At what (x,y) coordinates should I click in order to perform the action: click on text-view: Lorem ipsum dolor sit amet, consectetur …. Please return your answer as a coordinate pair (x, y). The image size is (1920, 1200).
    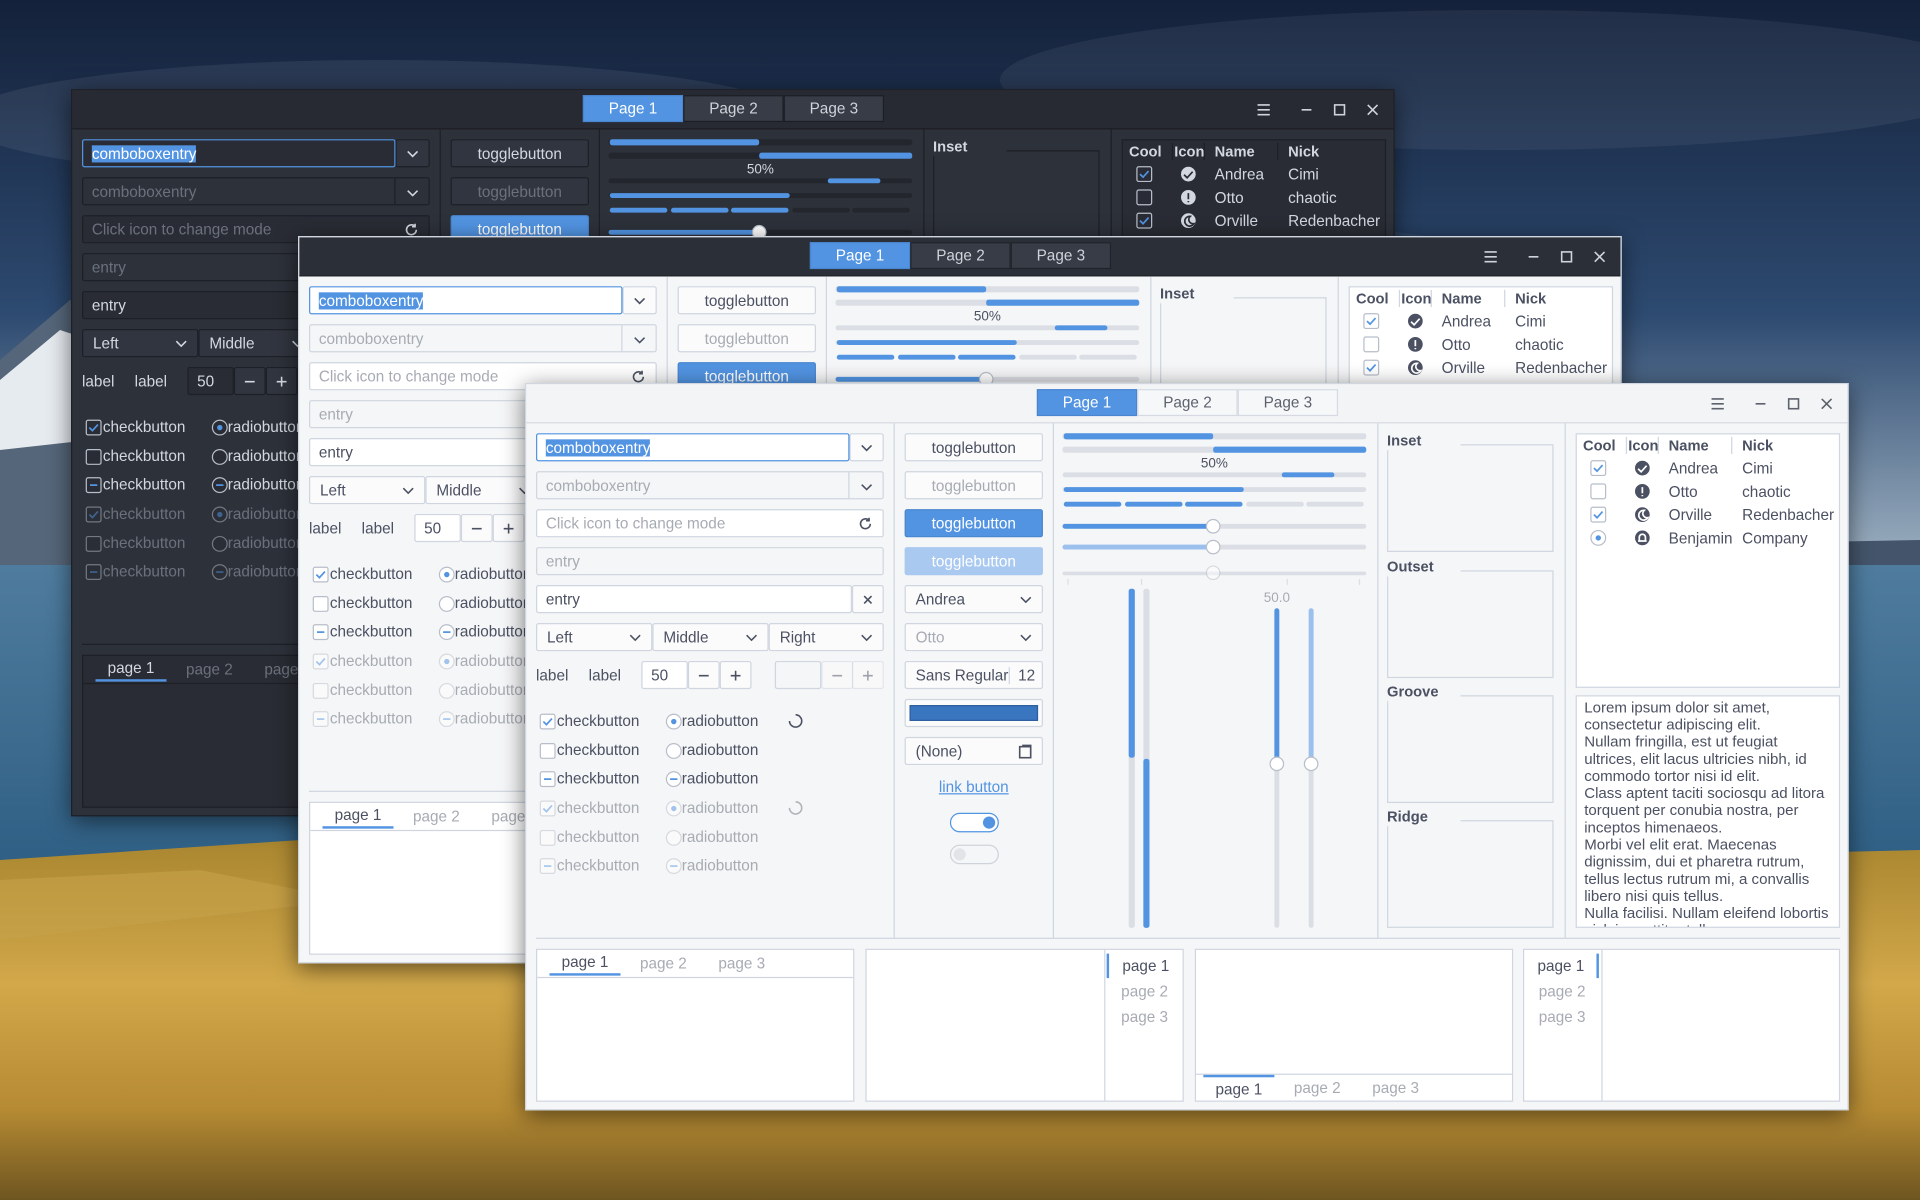
    Looking at the image, I should click on (1708, 811).